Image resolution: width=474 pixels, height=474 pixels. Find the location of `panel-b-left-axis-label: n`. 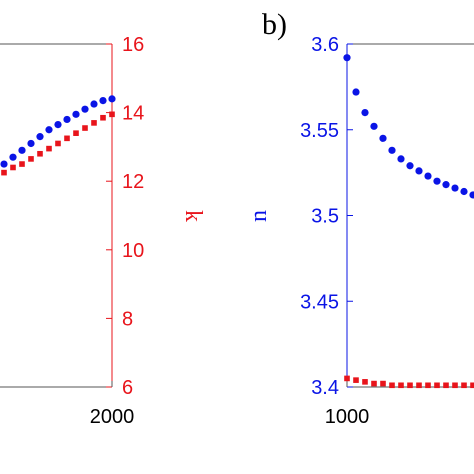

panel-b-left-axis-label: n is located at coordinates (259, 216).